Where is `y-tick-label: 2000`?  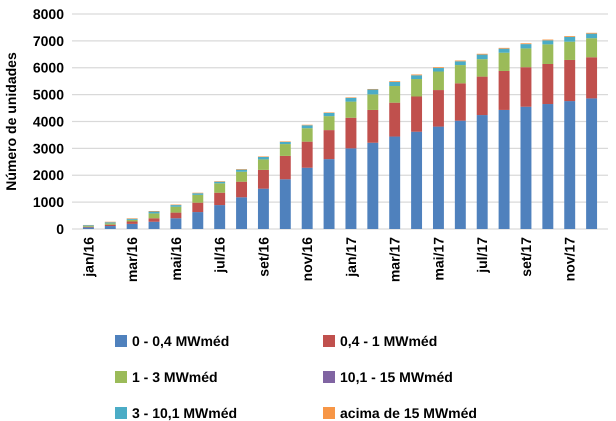 y-tick-label: 2000 is located at coordinates (48, 175).